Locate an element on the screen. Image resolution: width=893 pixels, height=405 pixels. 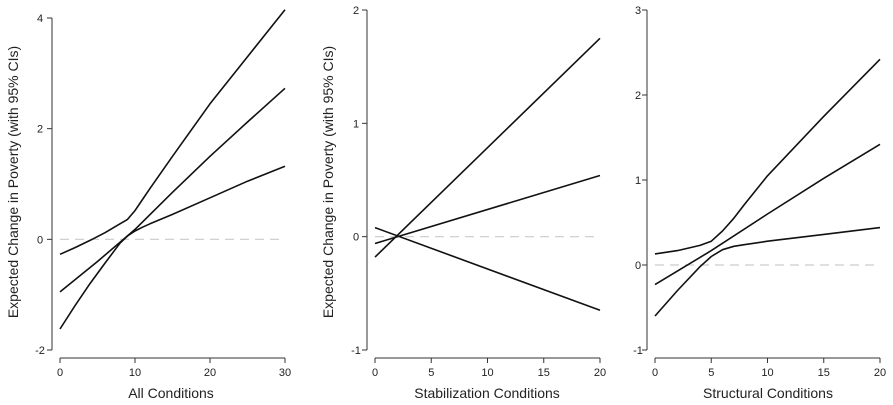
y-tick-label: 4 is located at coordinates (40, 19).